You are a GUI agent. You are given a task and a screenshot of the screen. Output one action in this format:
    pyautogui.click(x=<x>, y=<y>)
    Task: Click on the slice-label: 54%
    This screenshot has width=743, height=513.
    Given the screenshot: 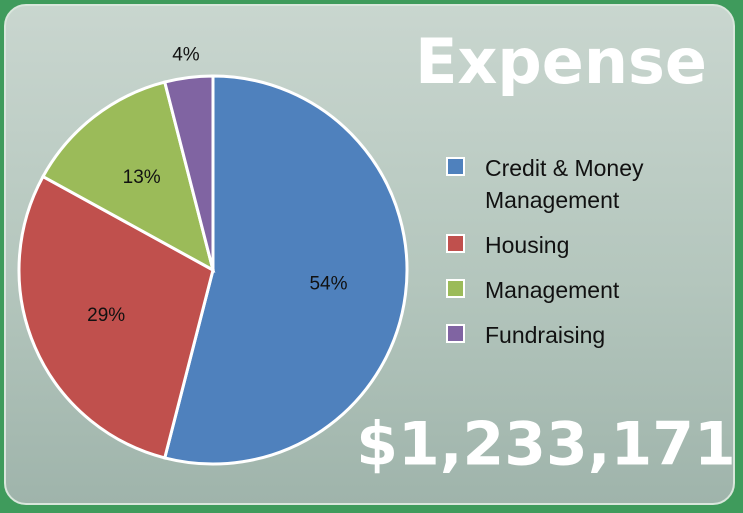 What is the action you would take?
    pyautogui.click(x=328, y=284)
    